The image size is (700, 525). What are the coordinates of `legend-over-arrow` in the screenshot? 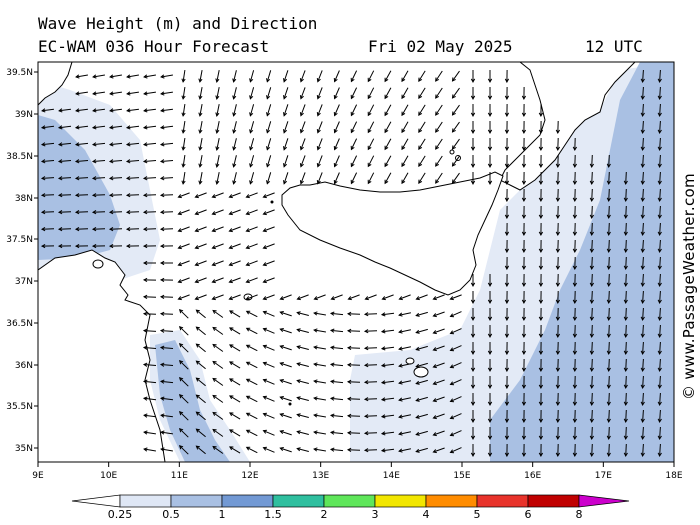 It's located at (604, 501).